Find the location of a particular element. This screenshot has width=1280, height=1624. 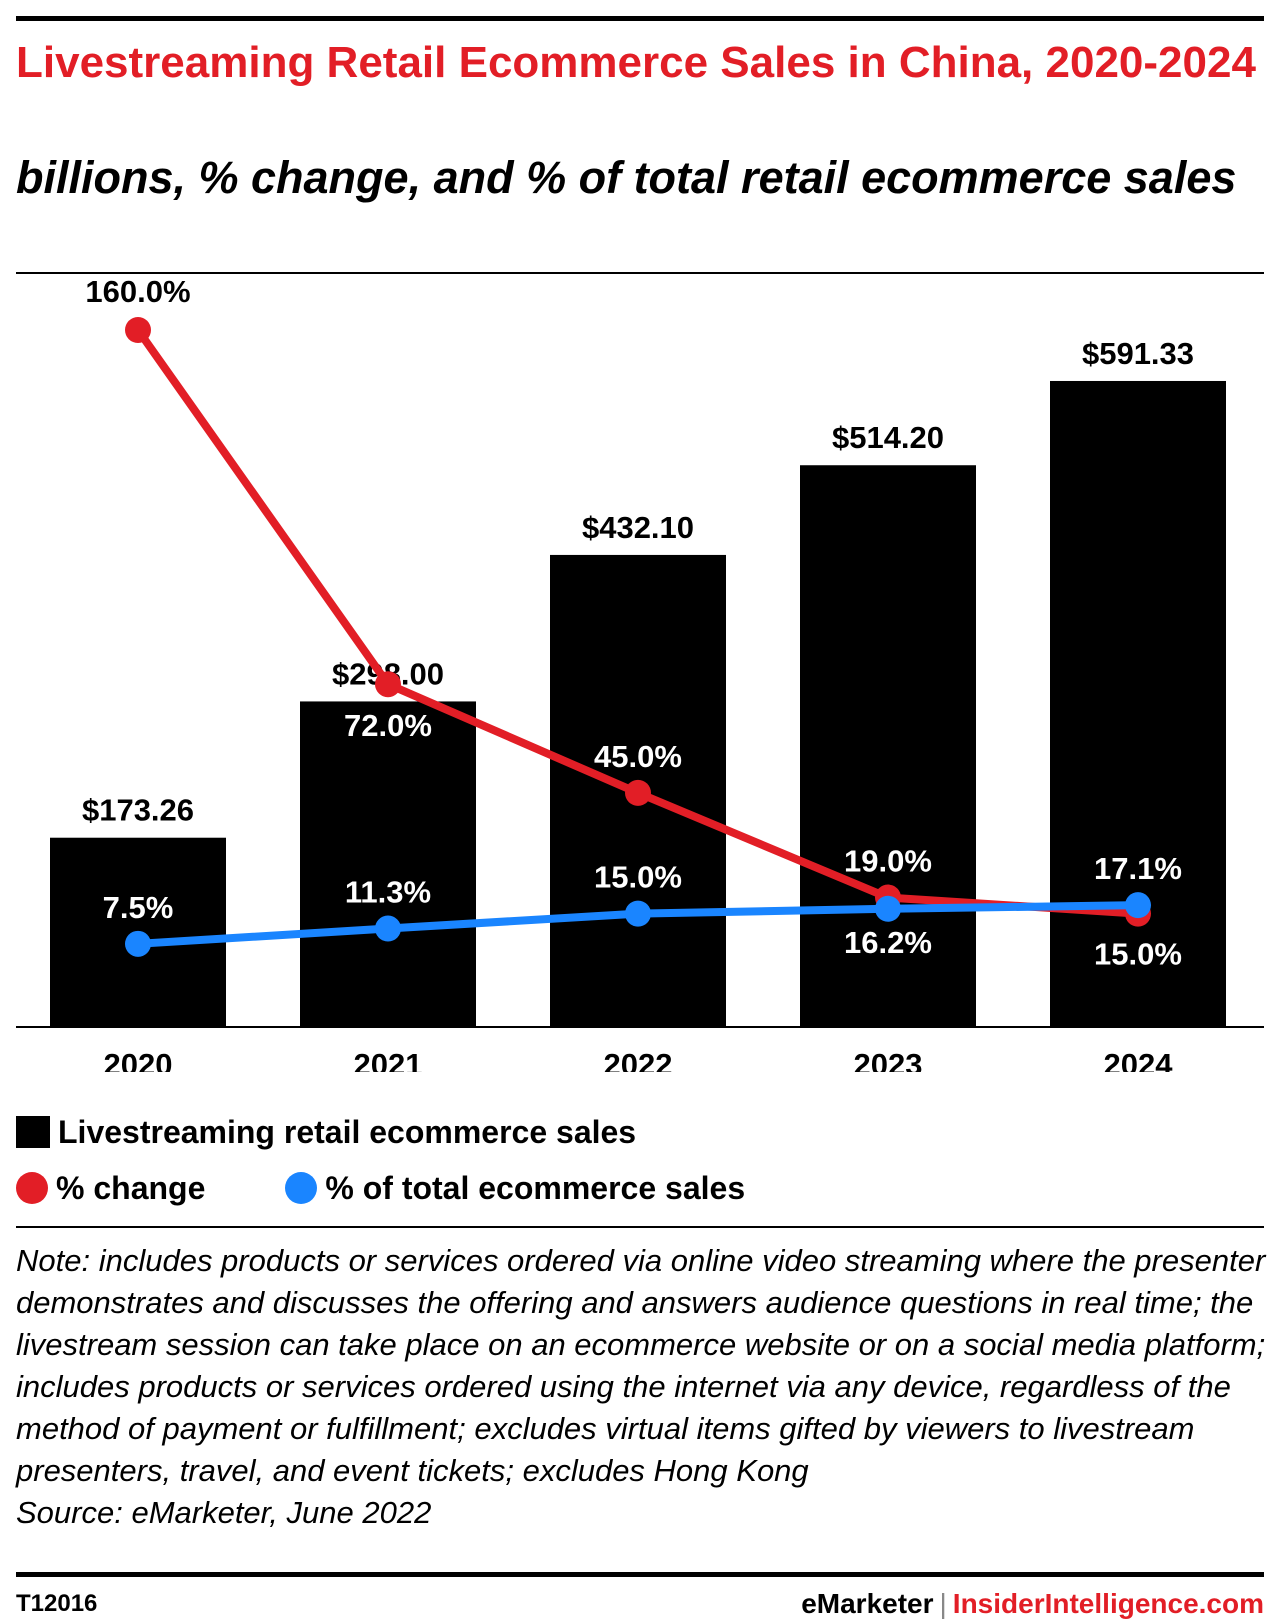

legend-row-1: Livestreaming retail ecommerce sales is located at coordinates (366, 1132).